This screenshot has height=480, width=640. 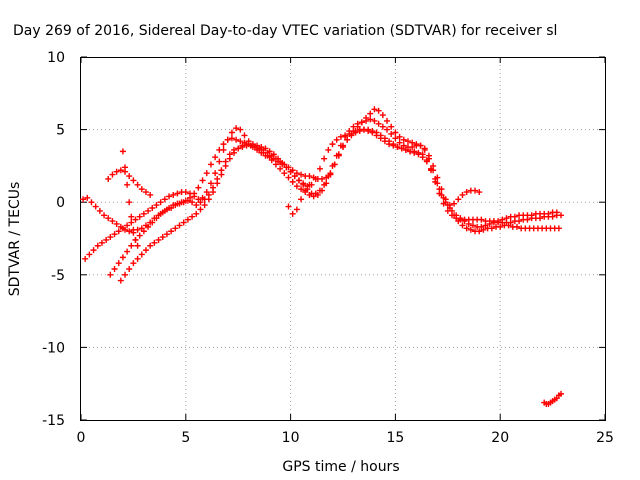 I want to click on y-tick-label: 10, so click(x=56, y=58).